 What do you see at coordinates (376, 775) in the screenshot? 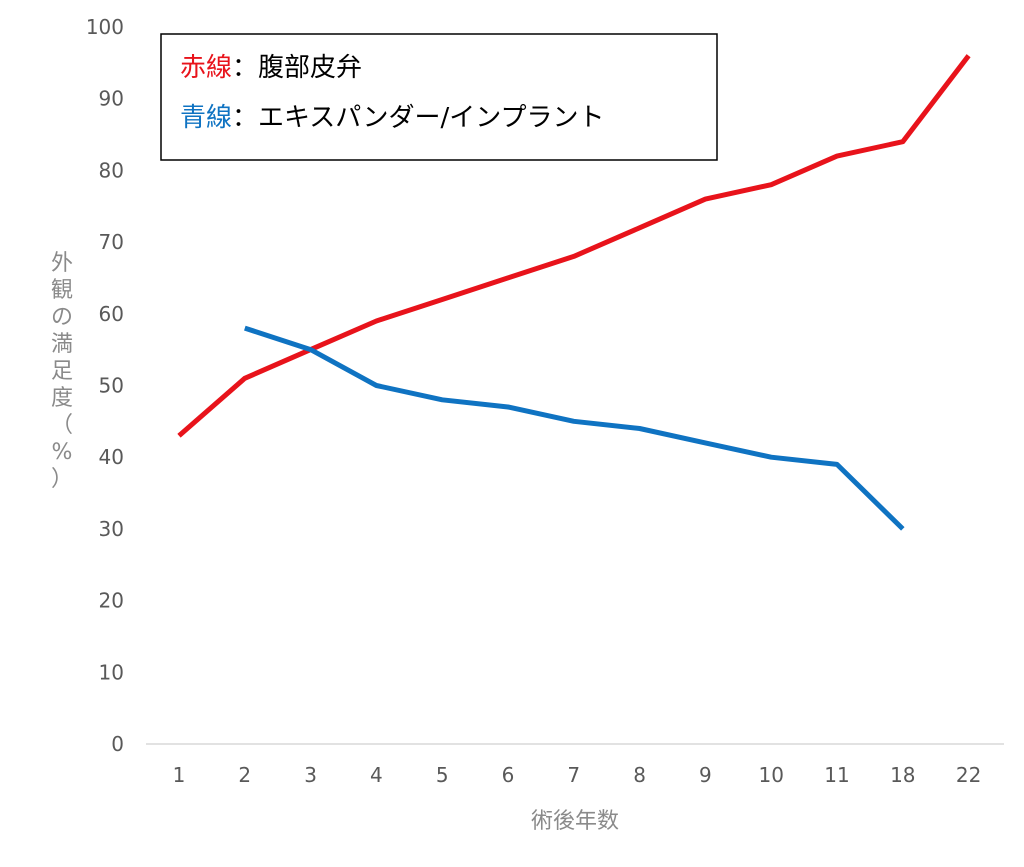
I see `x-tick-label: 4` at bounding box center [376, 775].